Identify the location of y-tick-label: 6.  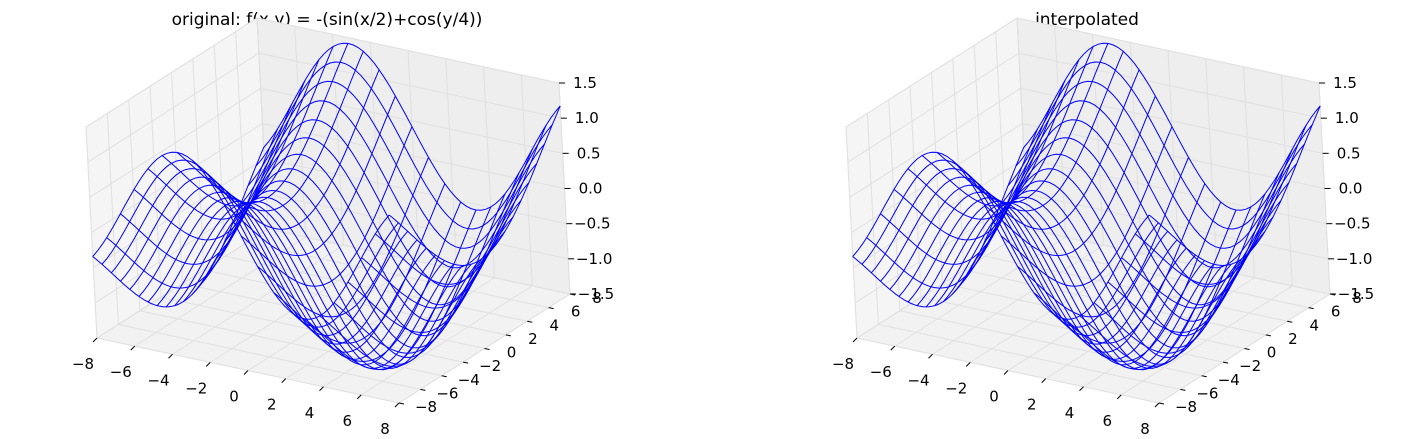
(1336, 312).